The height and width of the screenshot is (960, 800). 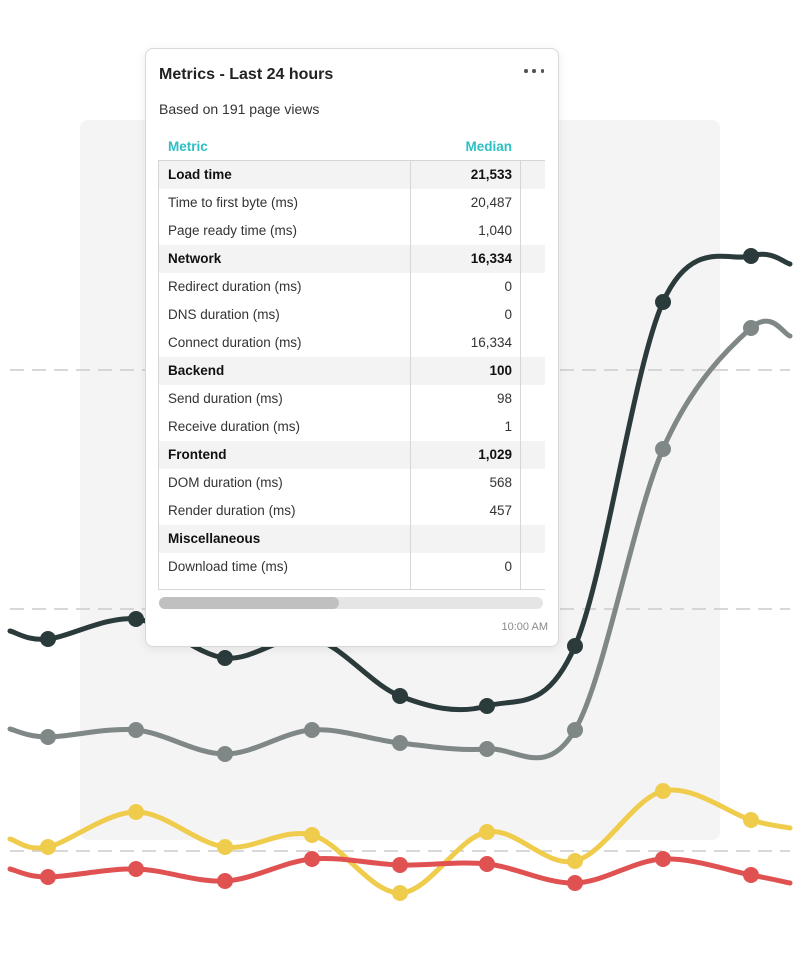 What do you see at coordinates (224, 314) in the screenshot?
I see `metric-name: DNS duration (ms)` at bounding box center [224, 314].